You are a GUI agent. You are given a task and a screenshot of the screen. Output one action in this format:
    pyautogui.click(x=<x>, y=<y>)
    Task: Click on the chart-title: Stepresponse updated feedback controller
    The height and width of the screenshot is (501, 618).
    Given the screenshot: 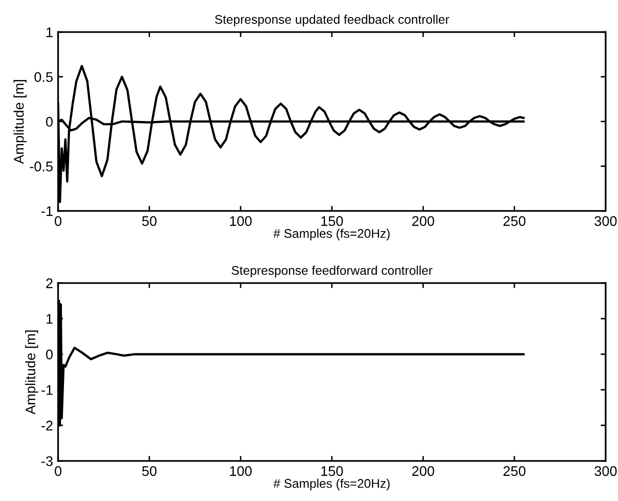 What is the action you would take?
    pyautogui.click(x=332, y=20)
    